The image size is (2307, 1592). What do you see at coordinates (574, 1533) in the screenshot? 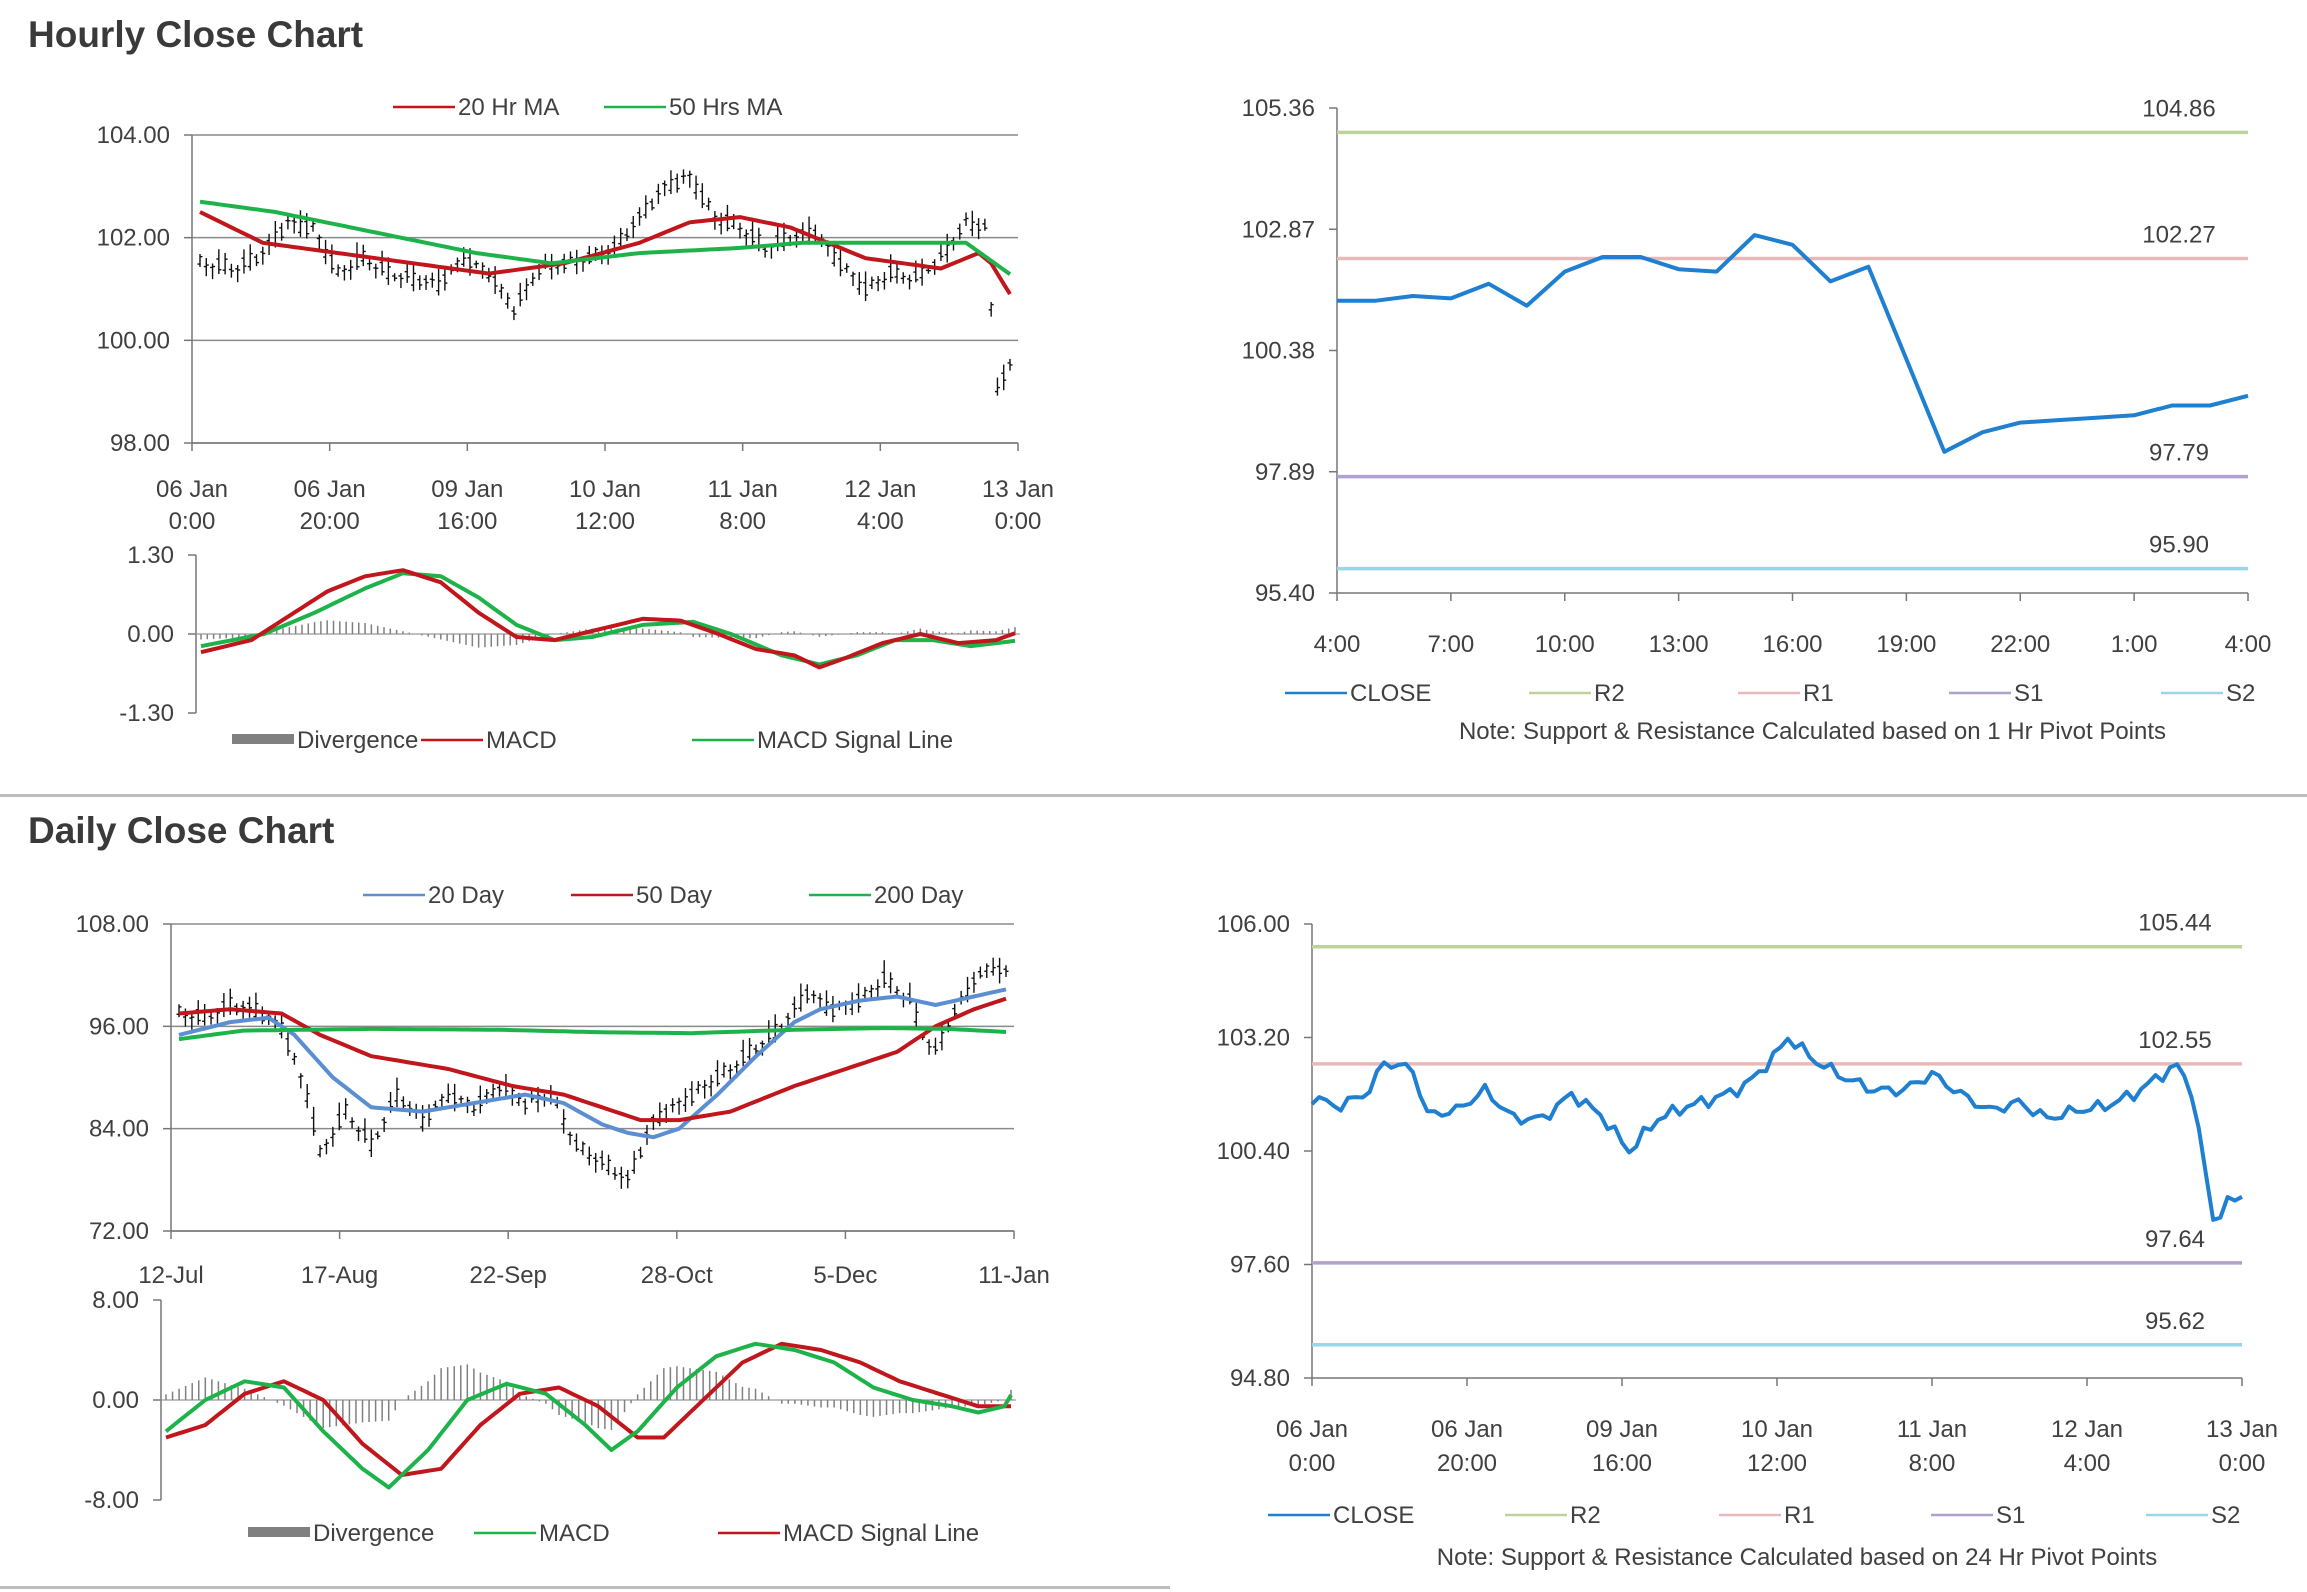
I see `daily_macd-legend-label-1: MACD` at bounding box center [574, 1533].